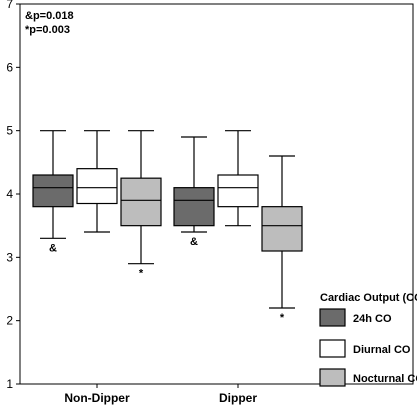 The height and width of the screenshot is (406, 417). What do you see at coordinates (9, 384) in the screenshot?
I see `y-tick-label: 1` at bounding box center [9, 384].